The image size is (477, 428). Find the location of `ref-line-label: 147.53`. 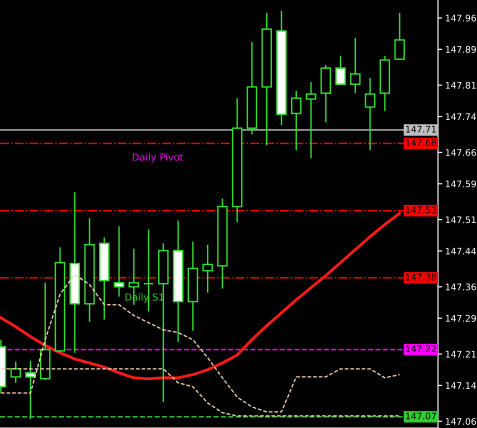

ref-line-label: 147.53 is located at coordinates (421, 210).